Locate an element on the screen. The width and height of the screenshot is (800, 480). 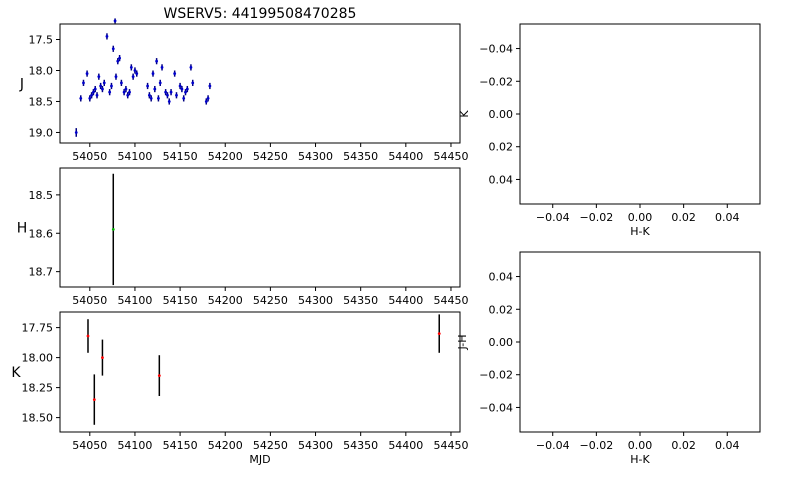
x-tick-label: 54050 is located at coordinates (89, 445).